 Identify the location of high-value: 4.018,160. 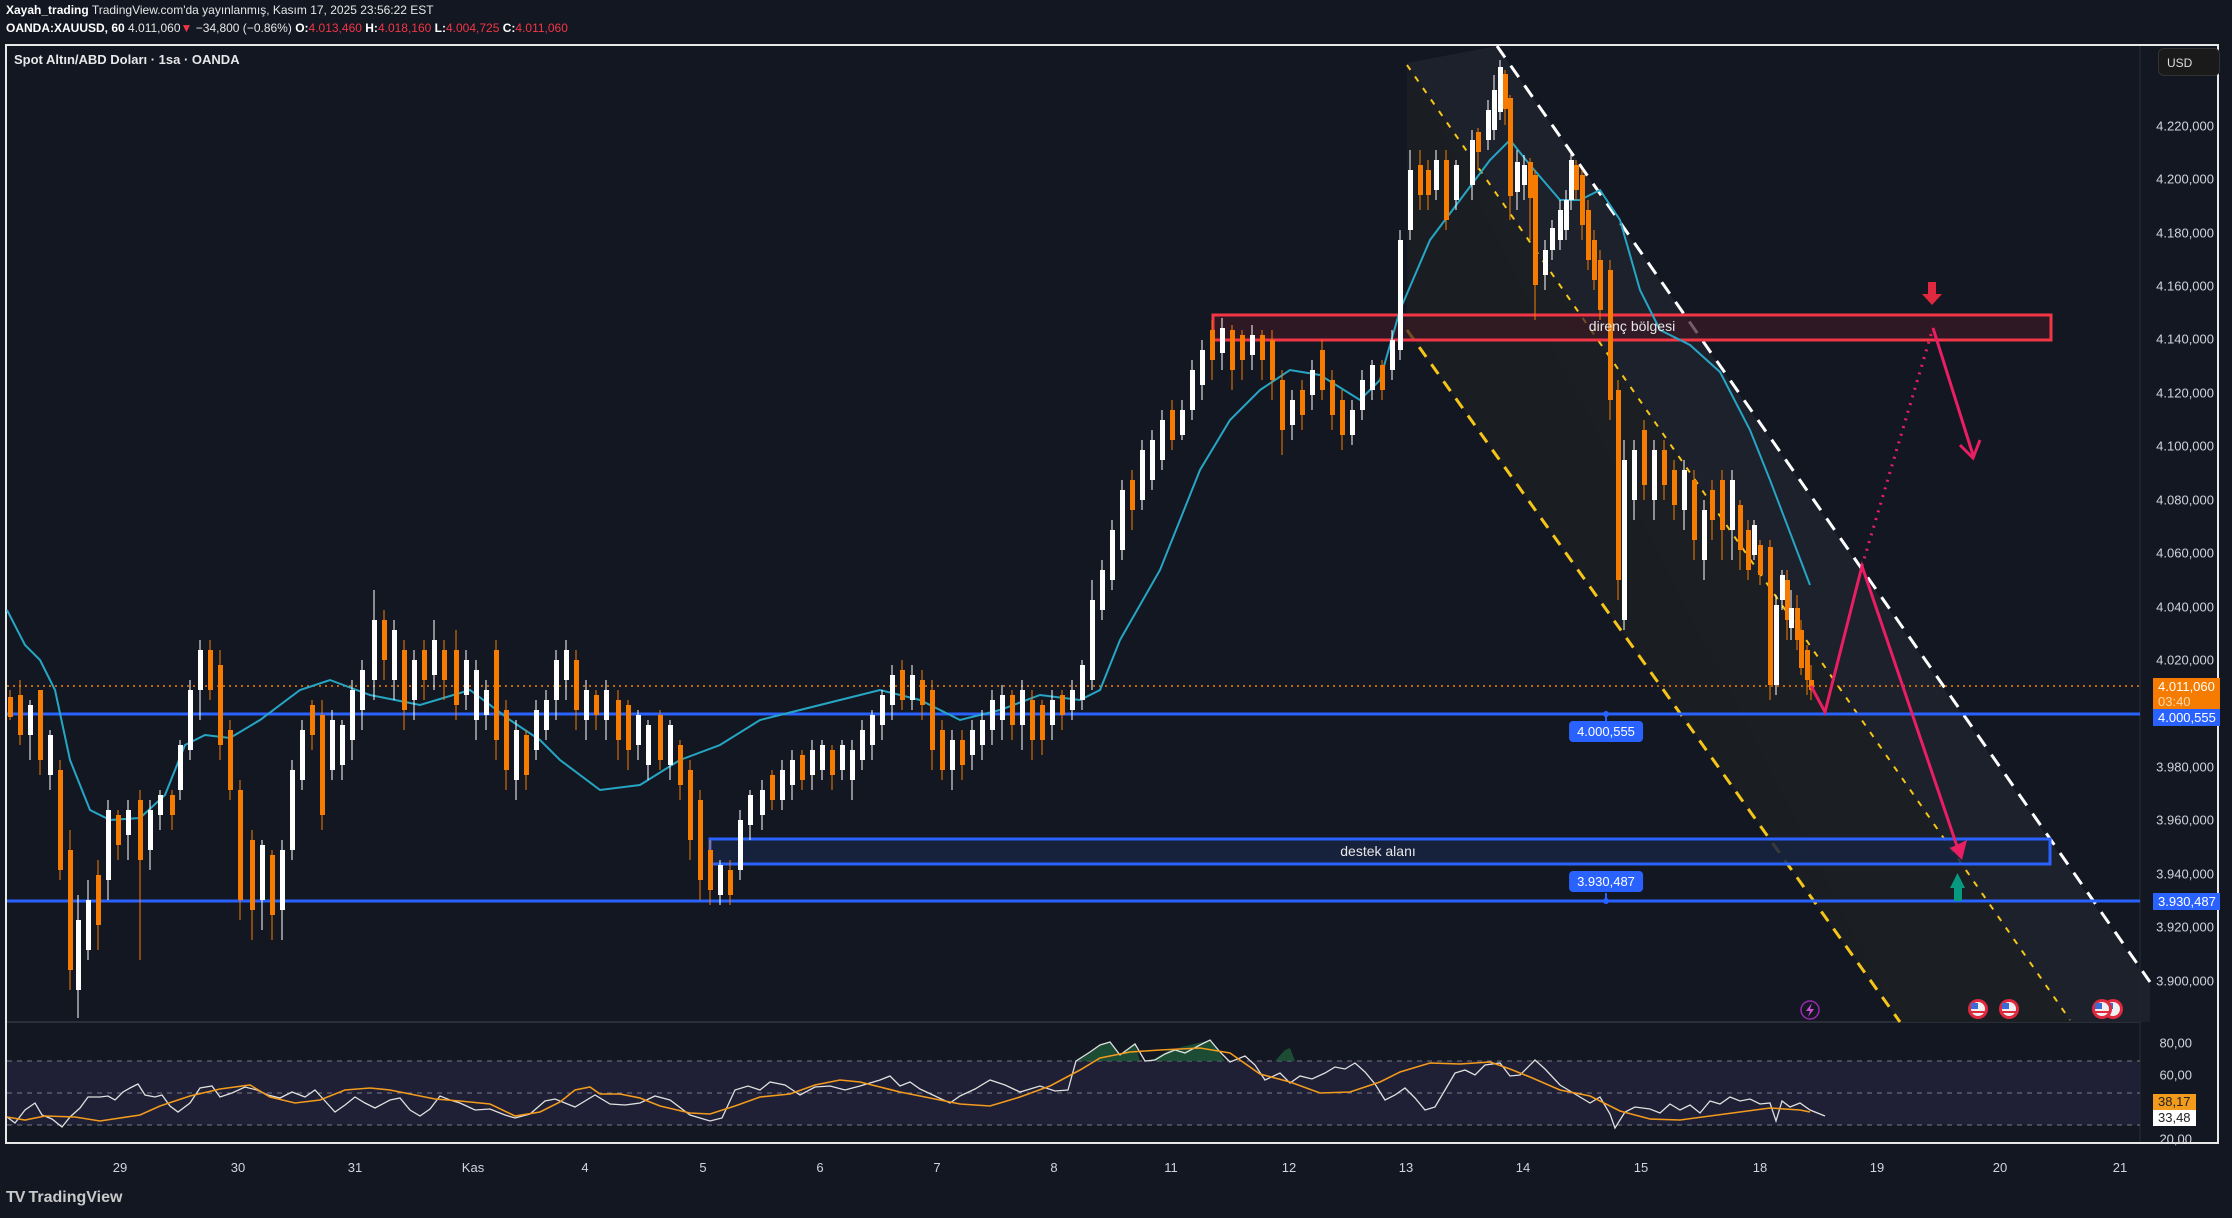
(404, 28).